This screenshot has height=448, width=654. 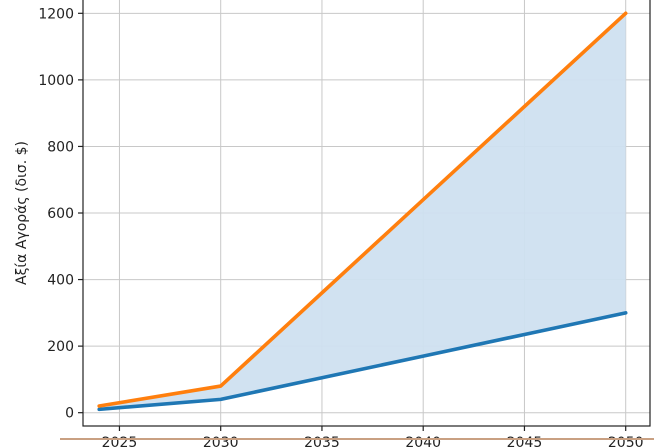 I want to click on x-tick-label: 2050, so click(x=626, y=441).